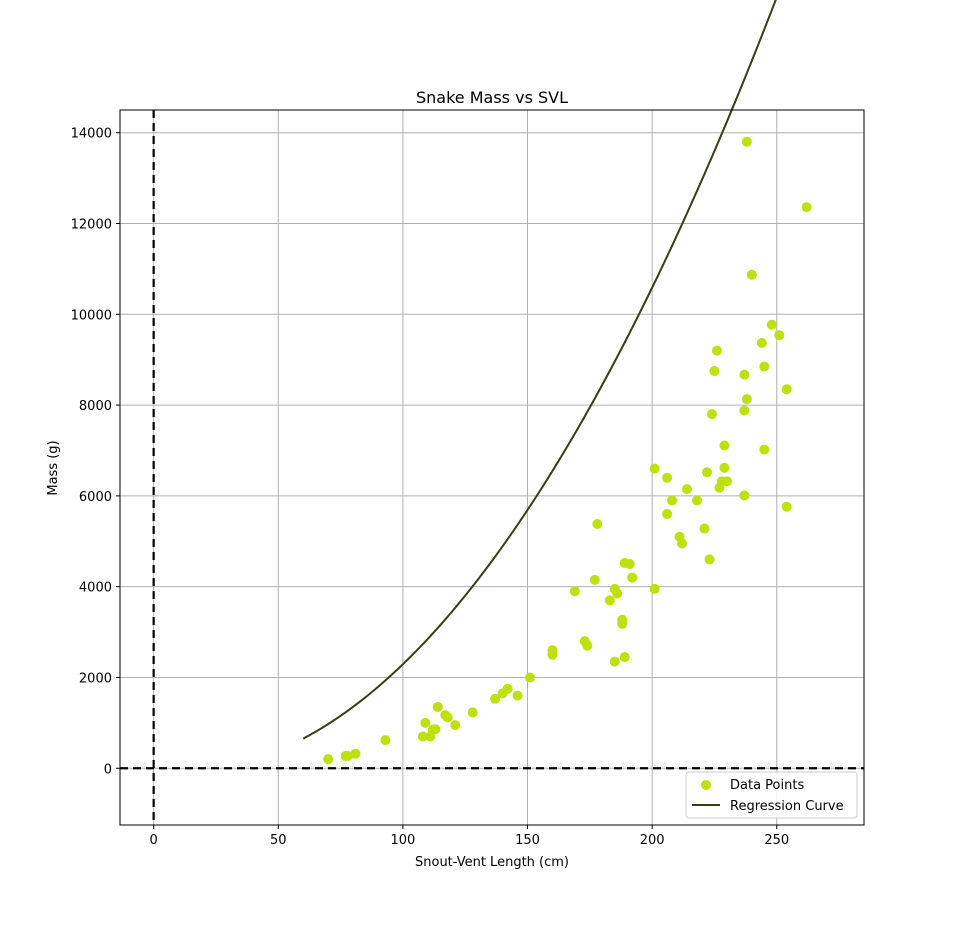  Describe the element at coordinates (402, 840) in the screenshot. I see `x-tick-label: 100` at that location.